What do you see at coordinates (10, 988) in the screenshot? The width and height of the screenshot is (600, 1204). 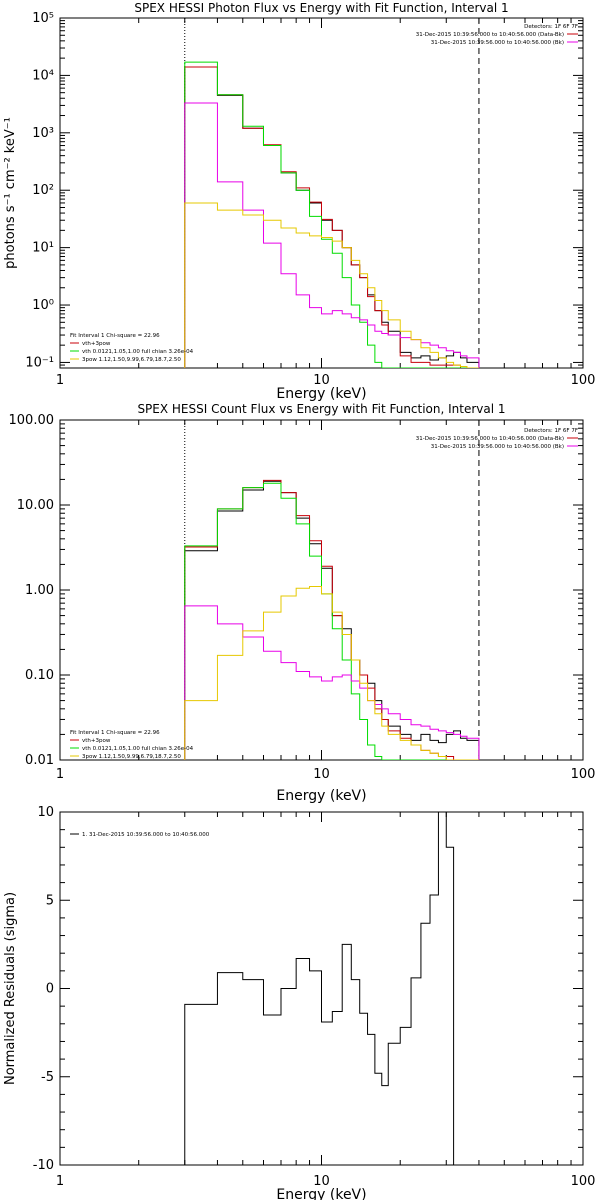 I see `y-axis-label: Normalized Residuals (sigma)` at bounding box center [10, 988].